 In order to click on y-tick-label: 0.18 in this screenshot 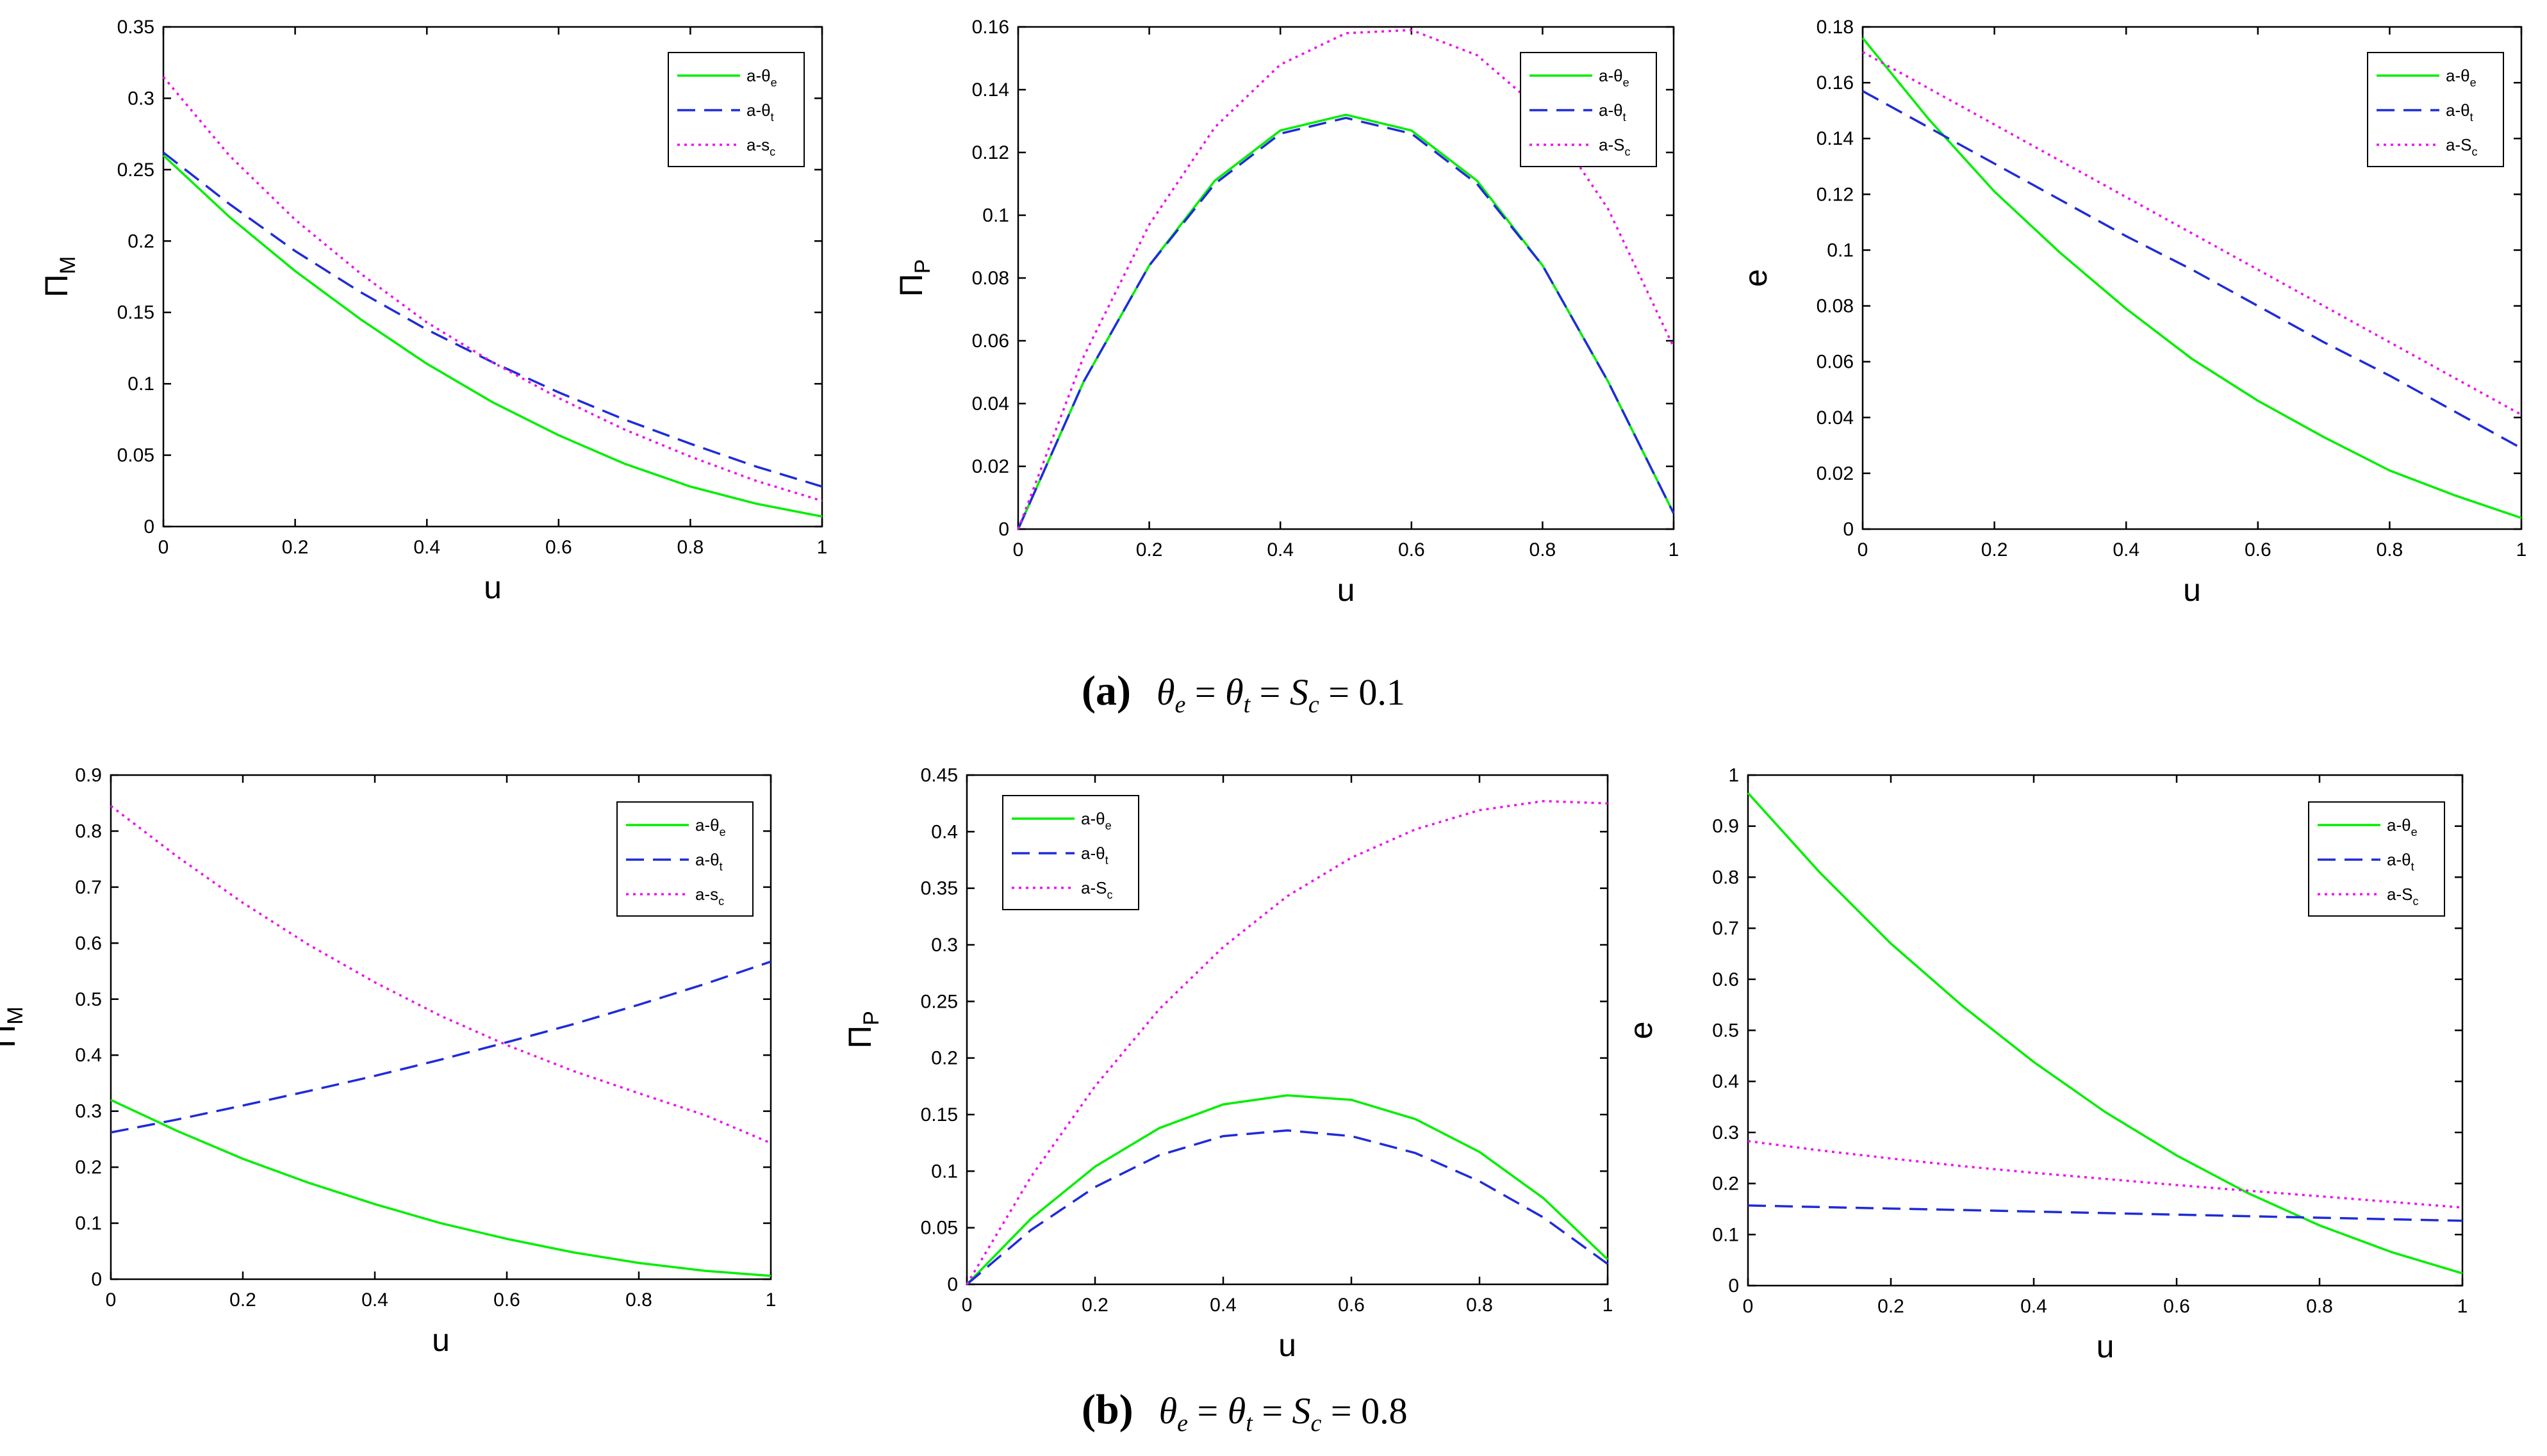, I will do `click(1835, 28)`.